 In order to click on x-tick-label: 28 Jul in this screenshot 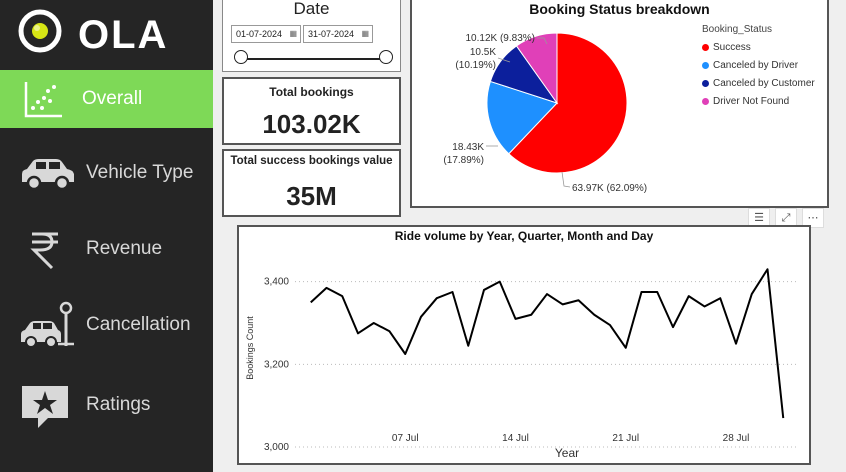, I will do `click(736, 438)`.